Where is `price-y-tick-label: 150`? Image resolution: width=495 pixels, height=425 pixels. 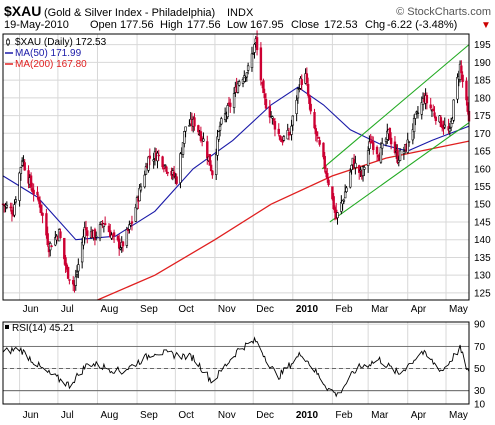
price-y-tick-label: 150 is located at coordinates (482, 205).